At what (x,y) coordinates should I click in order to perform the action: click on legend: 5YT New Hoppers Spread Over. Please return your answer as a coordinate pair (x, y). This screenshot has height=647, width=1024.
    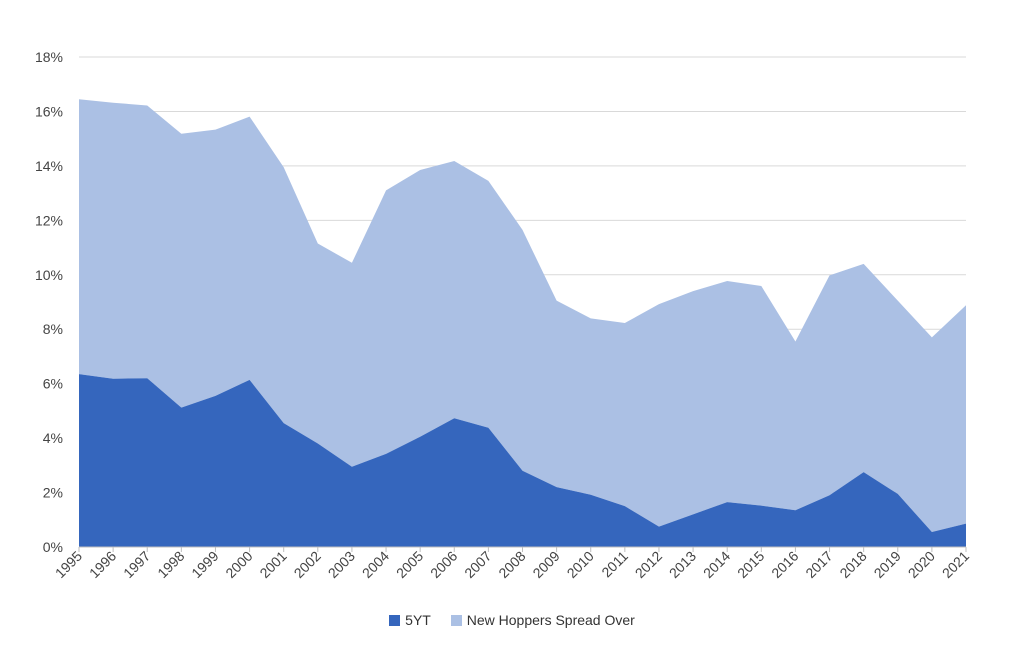
    Looking at the image, I should click on (512, 620).